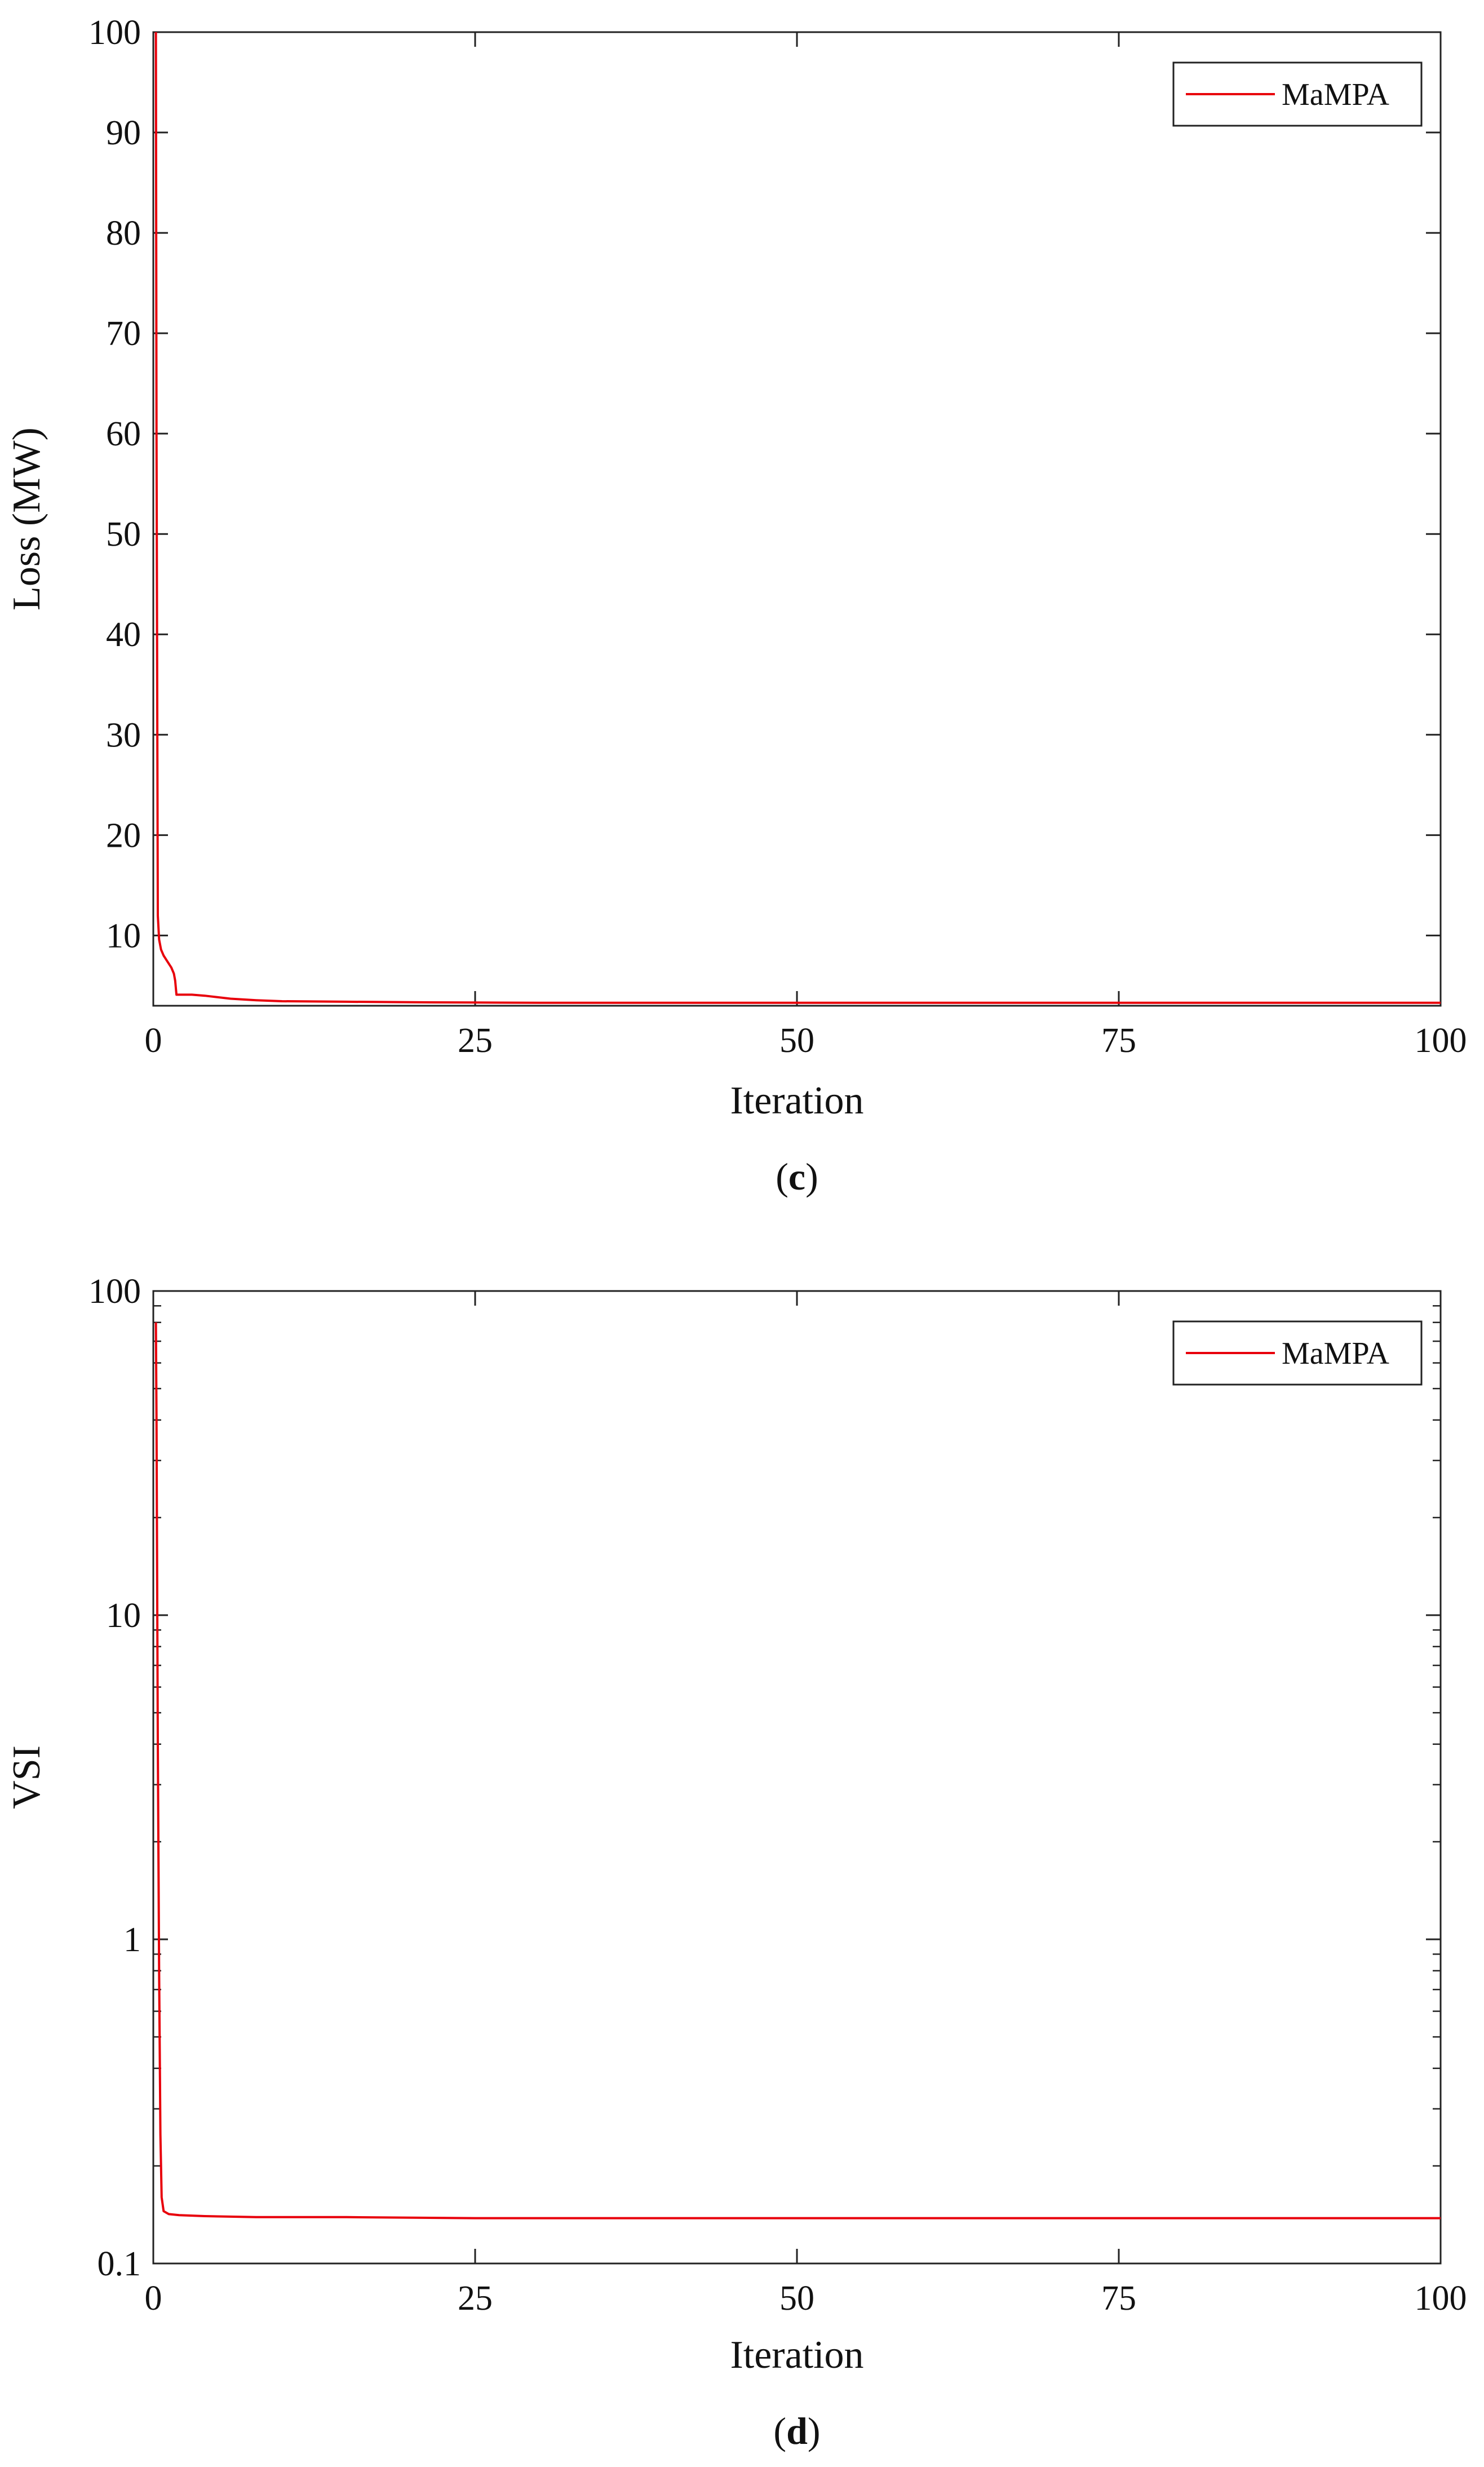 The width and height of the screenshot is (1484, 2467). What do you see at coordinates (26, 1777) in the screenshot?
I see `y-axis-label: VSI` at bounding box center [26, 1777].